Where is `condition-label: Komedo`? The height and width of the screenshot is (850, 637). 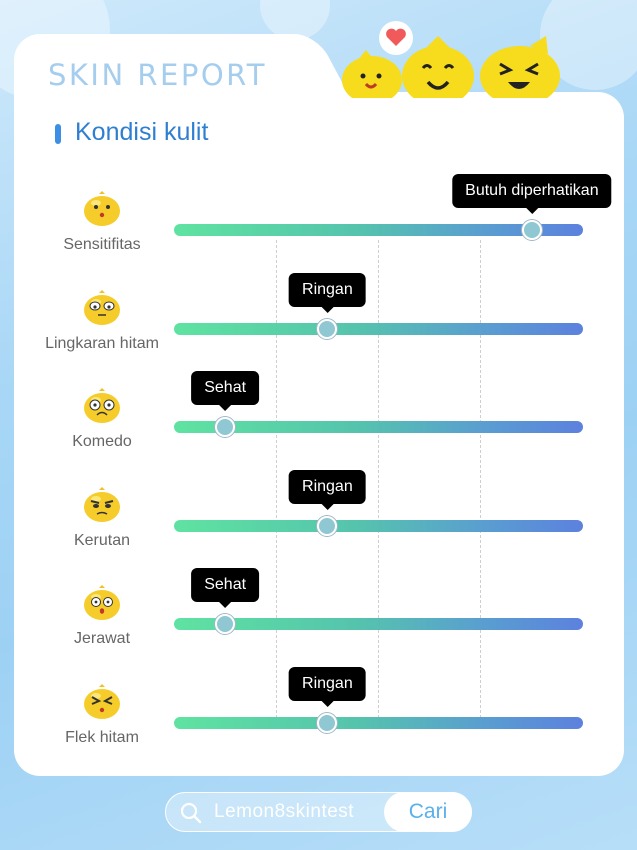 condition-label: Komedo is located at coordinates (102, 442).